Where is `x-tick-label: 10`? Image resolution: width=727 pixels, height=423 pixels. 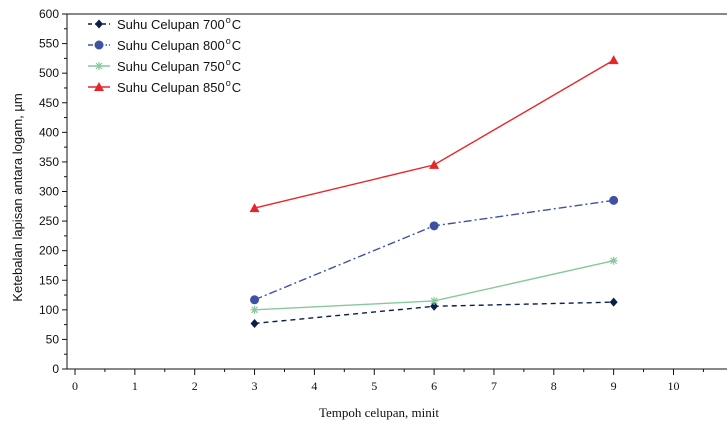 x-tick-label: 10 is located at coordinates (674, 386).